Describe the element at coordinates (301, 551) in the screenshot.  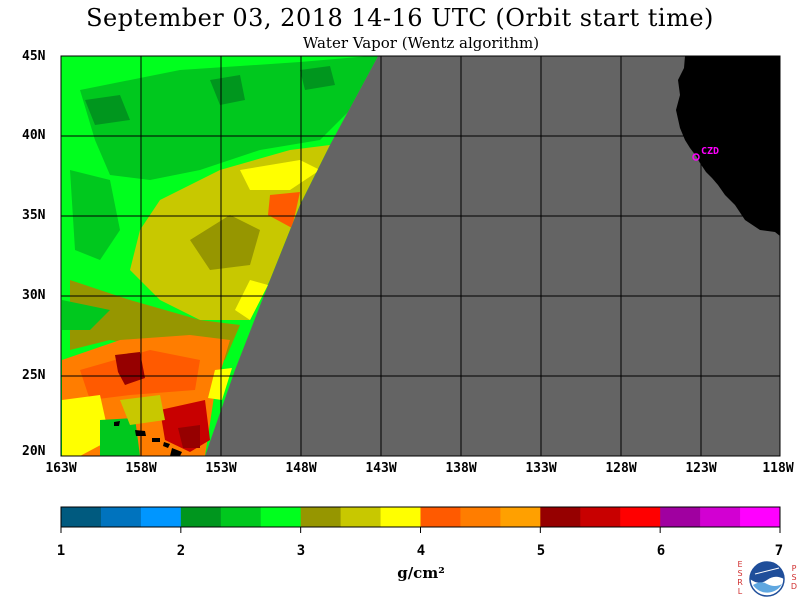
I see `colorbar-tick-3: 3` at that location.